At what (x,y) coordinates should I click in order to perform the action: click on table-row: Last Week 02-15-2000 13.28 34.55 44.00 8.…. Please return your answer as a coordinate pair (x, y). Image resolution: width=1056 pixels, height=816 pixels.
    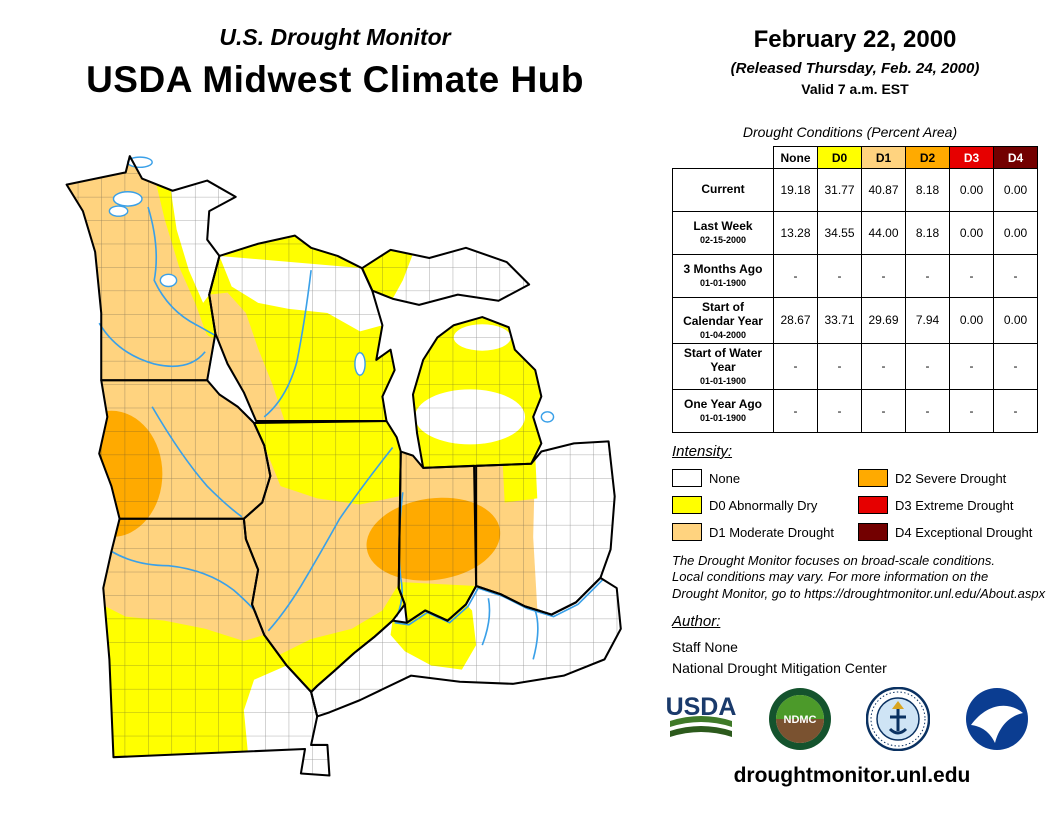
    Looking at the image, I should click on (855, 233).